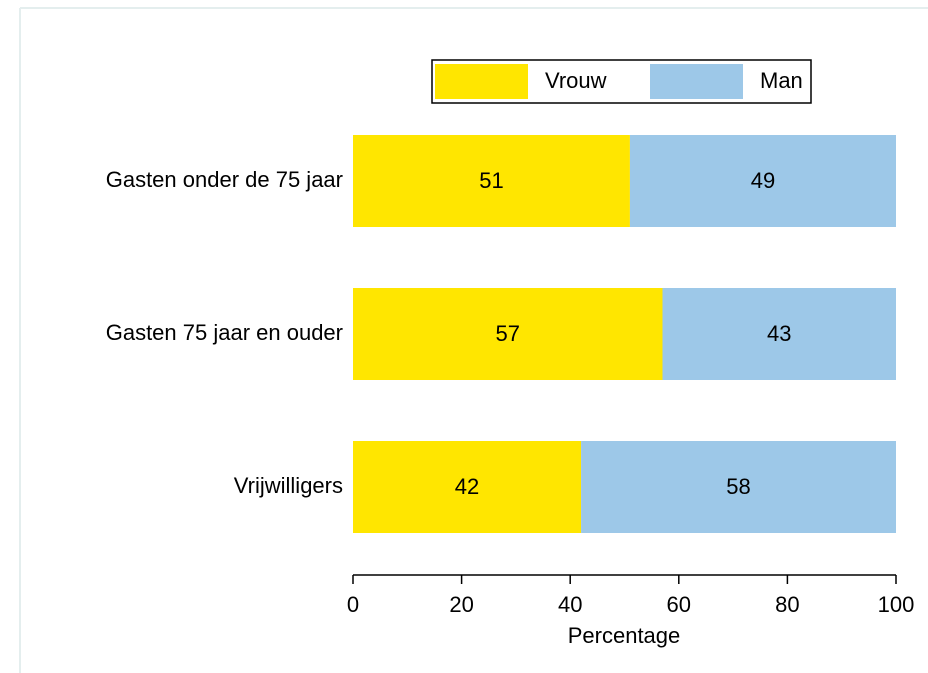 Image resolution: width=928 pixels, height=673 pixels. I want to click on value-label: 51, so click(491, 180).